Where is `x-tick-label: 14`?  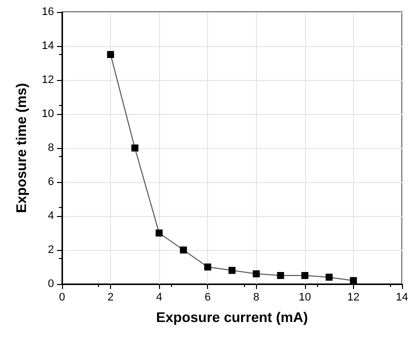
x-tick-label: 14 is located at coordinates (402, 298).